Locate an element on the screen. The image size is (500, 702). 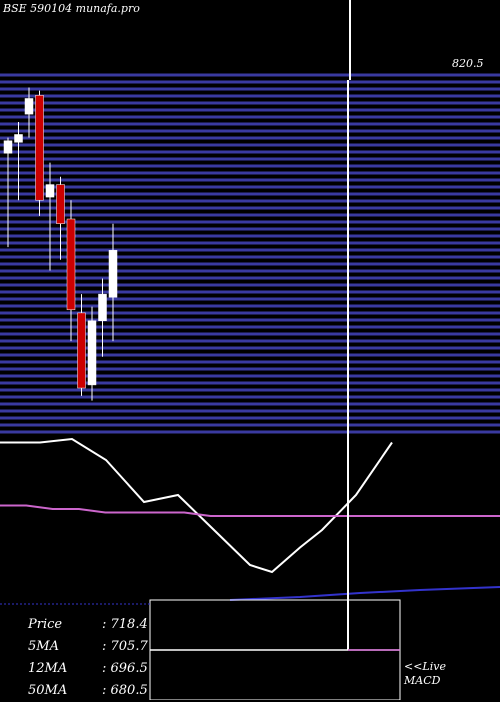
macd-label: MACD is located at coordinates (422, 680).